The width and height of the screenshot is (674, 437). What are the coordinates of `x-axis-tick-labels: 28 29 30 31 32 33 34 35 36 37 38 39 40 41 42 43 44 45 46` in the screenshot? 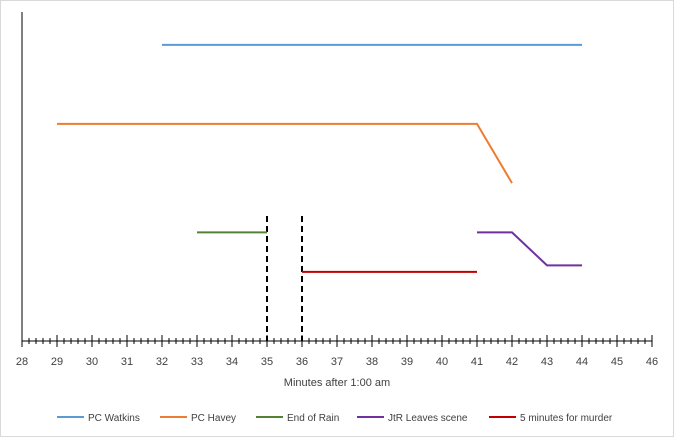 It's located at (337, 362).